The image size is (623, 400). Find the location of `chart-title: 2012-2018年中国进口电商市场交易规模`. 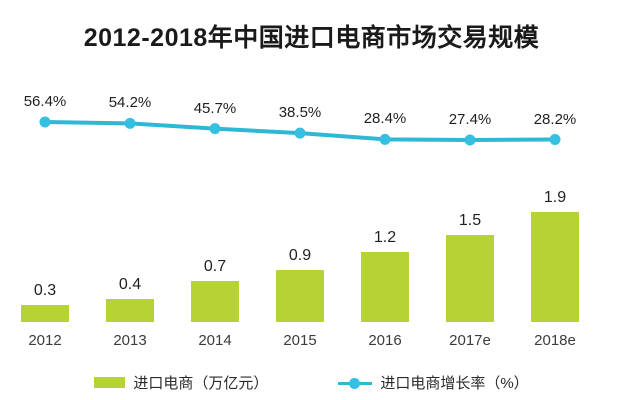

chart-title: 2012-2018年中国进口电商市场交易规模 is located at coordinates (311, 38).